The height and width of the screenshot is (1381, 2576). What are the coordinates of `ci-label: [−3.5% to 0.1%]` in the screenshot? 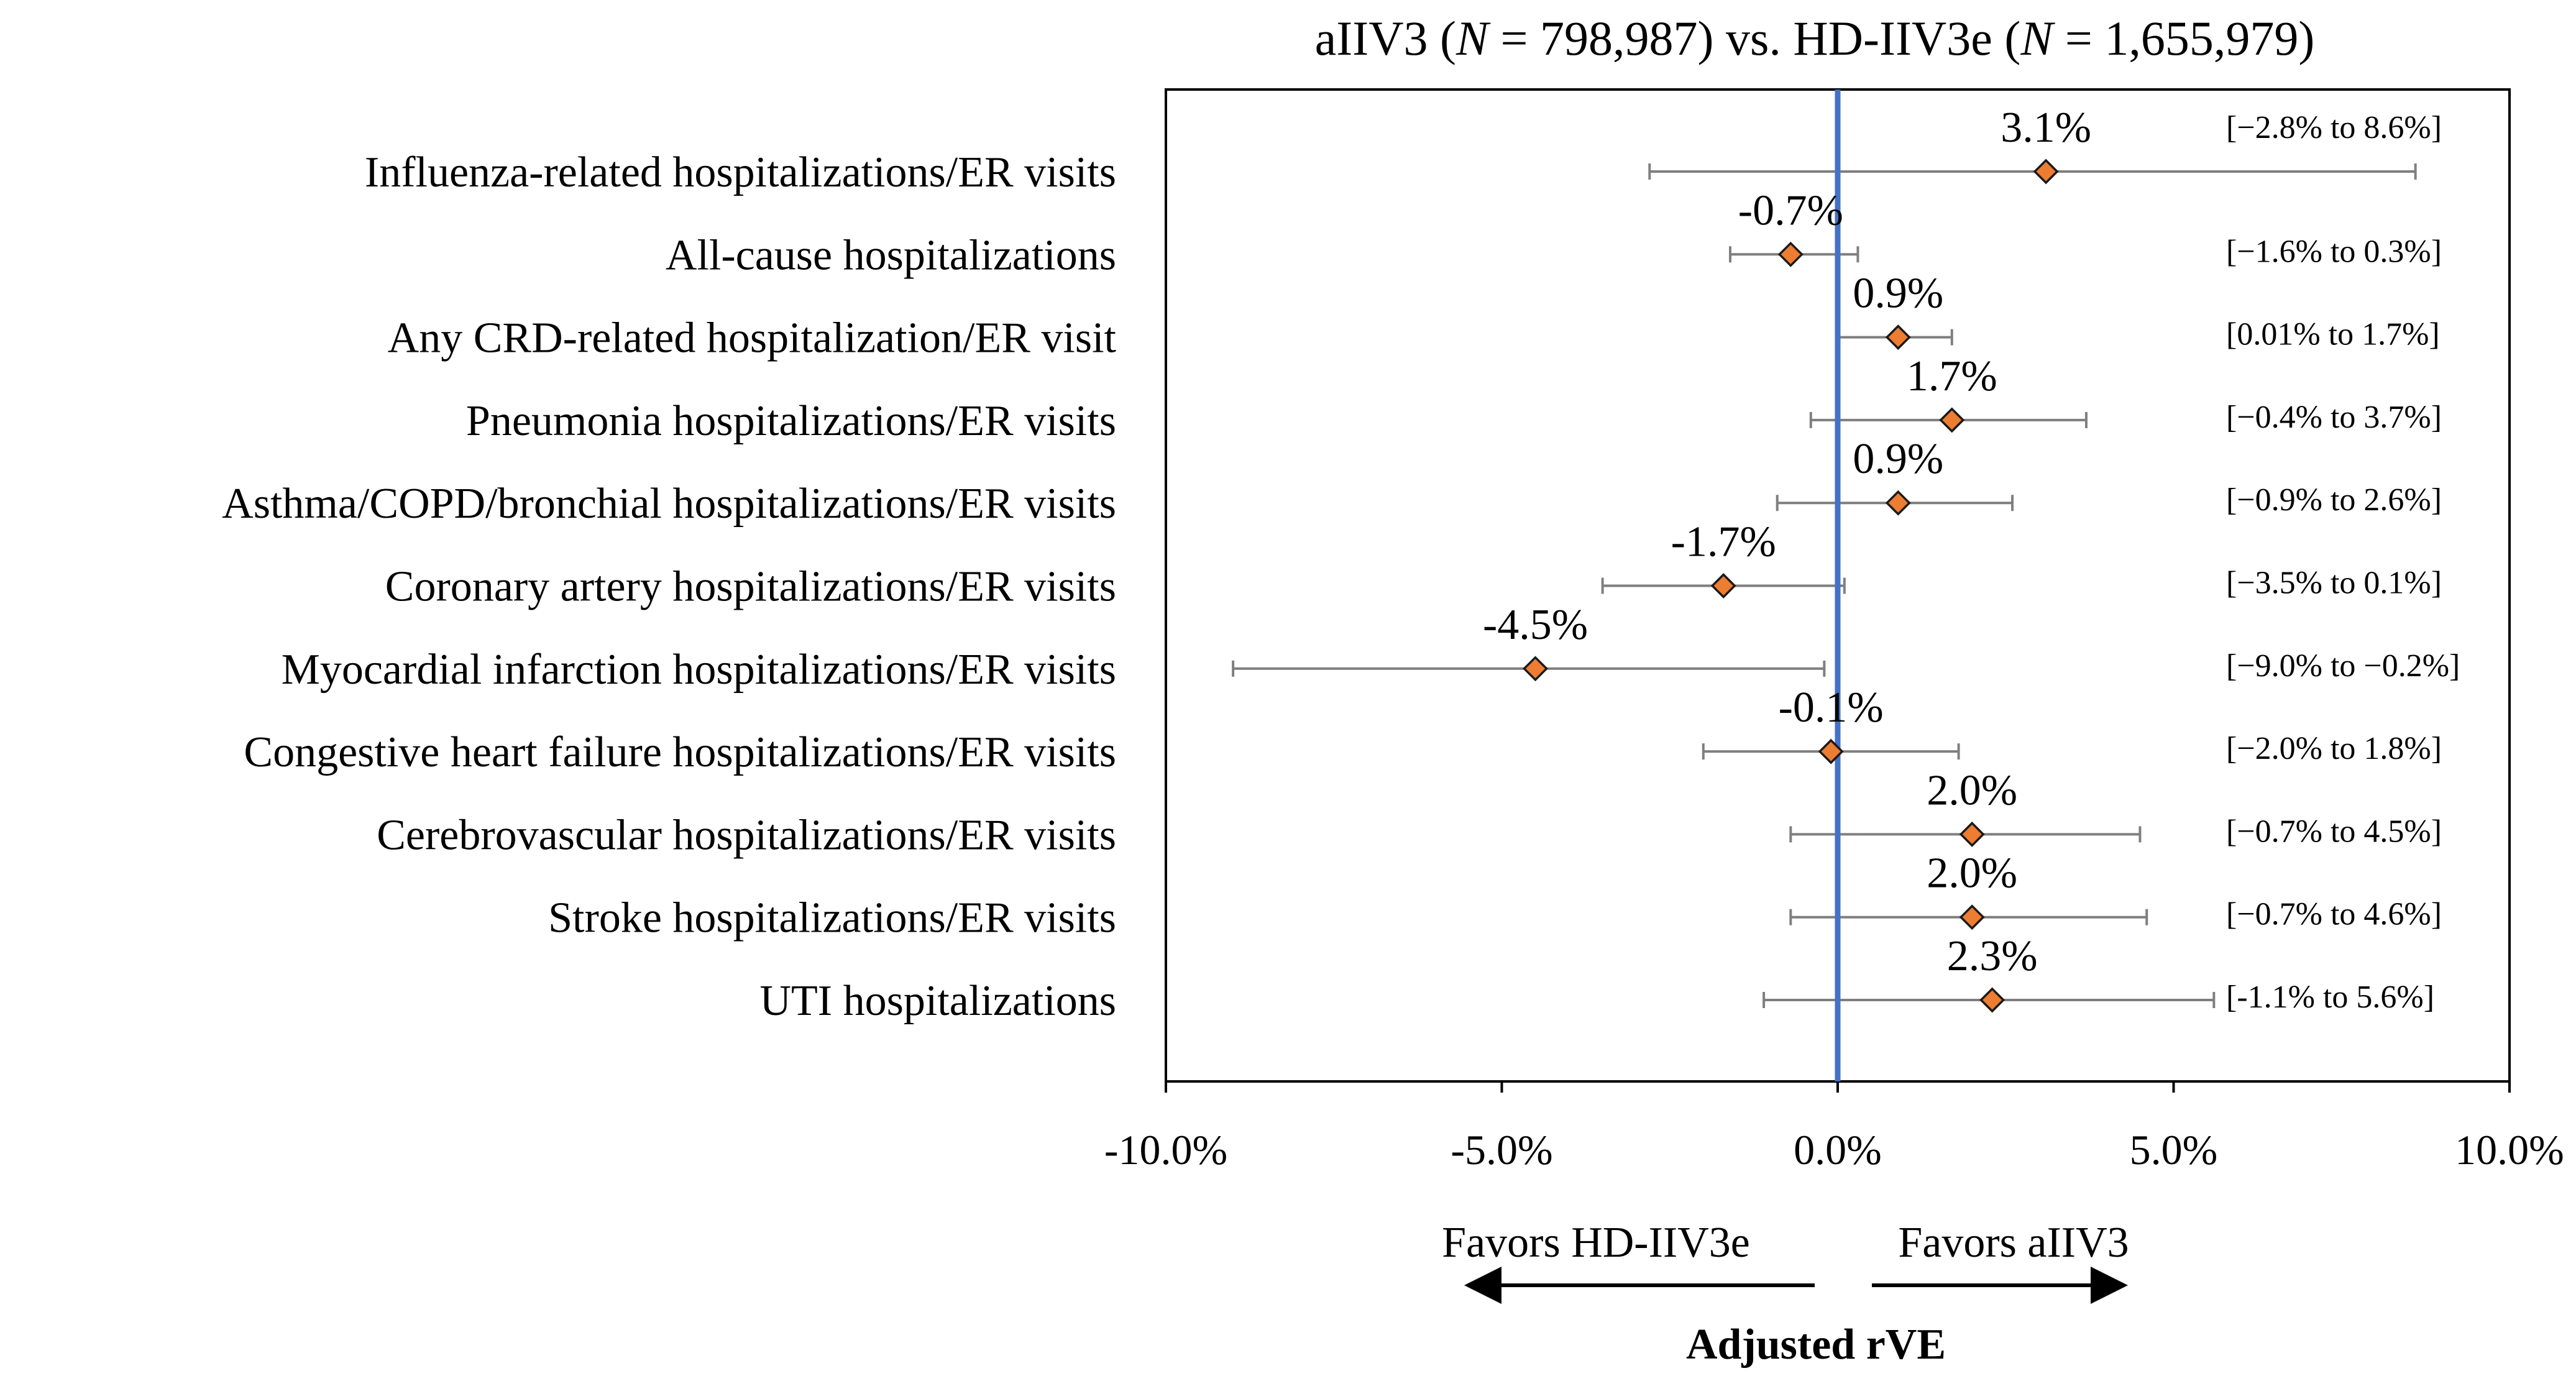 It's located at (2334, 583).